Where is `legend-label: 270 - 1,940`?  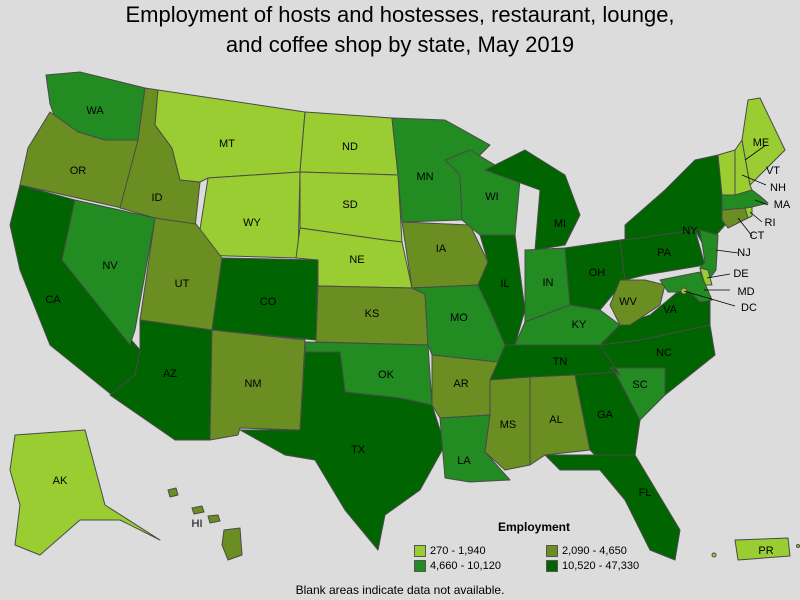
legend-label: 270 - 1,940 is located at coordinates (458, 551).